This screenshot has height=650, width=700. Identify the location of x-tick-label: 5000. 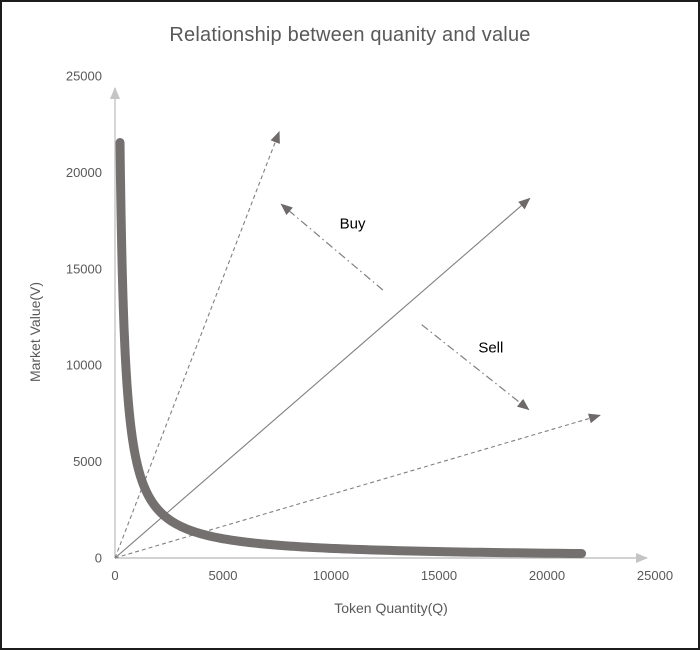
(223, 575).